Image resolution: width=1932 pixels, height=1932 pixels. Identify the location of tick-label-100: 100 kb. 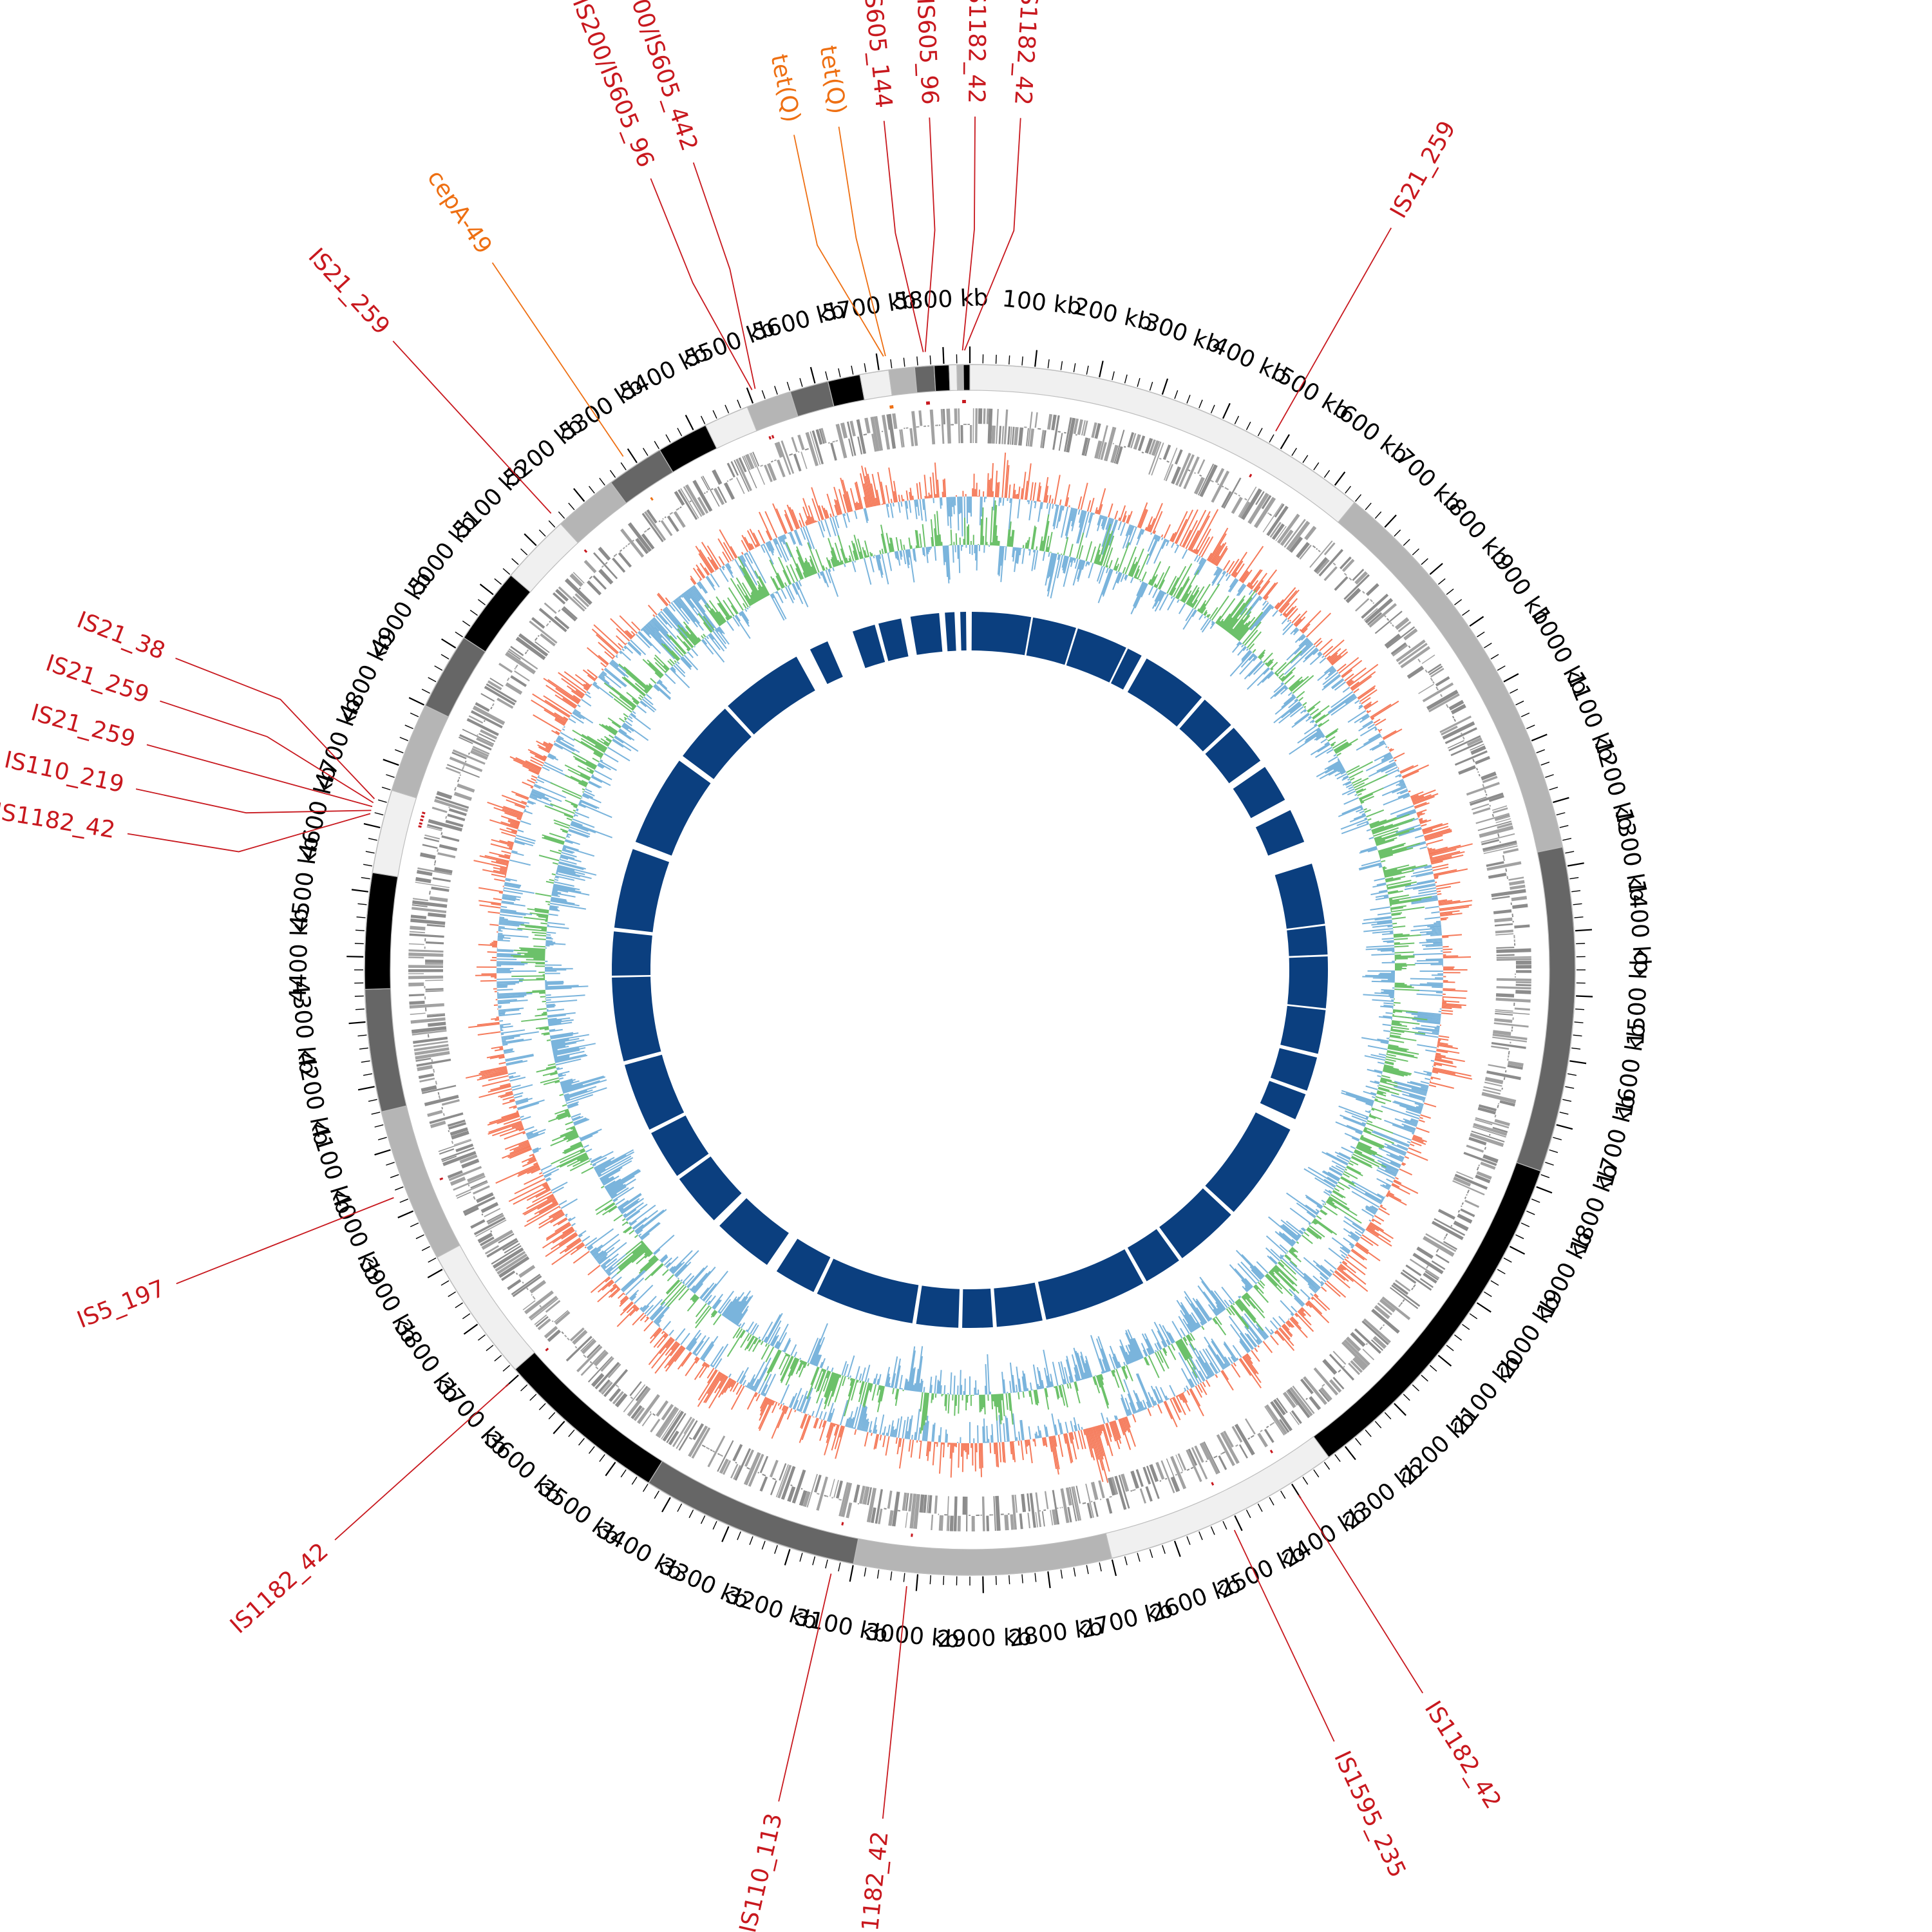
(1042, 302).